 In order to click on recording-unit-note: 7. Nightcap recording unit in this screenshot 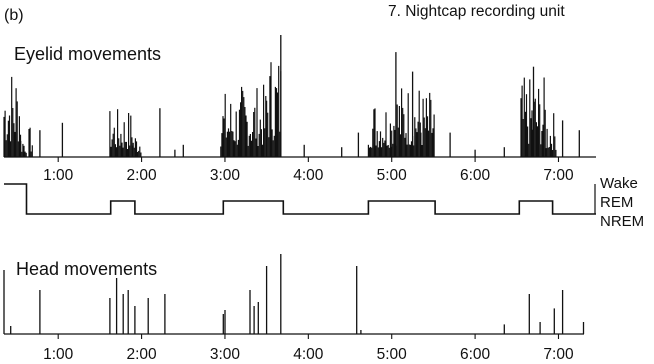, I will do `click(476, 11)`.